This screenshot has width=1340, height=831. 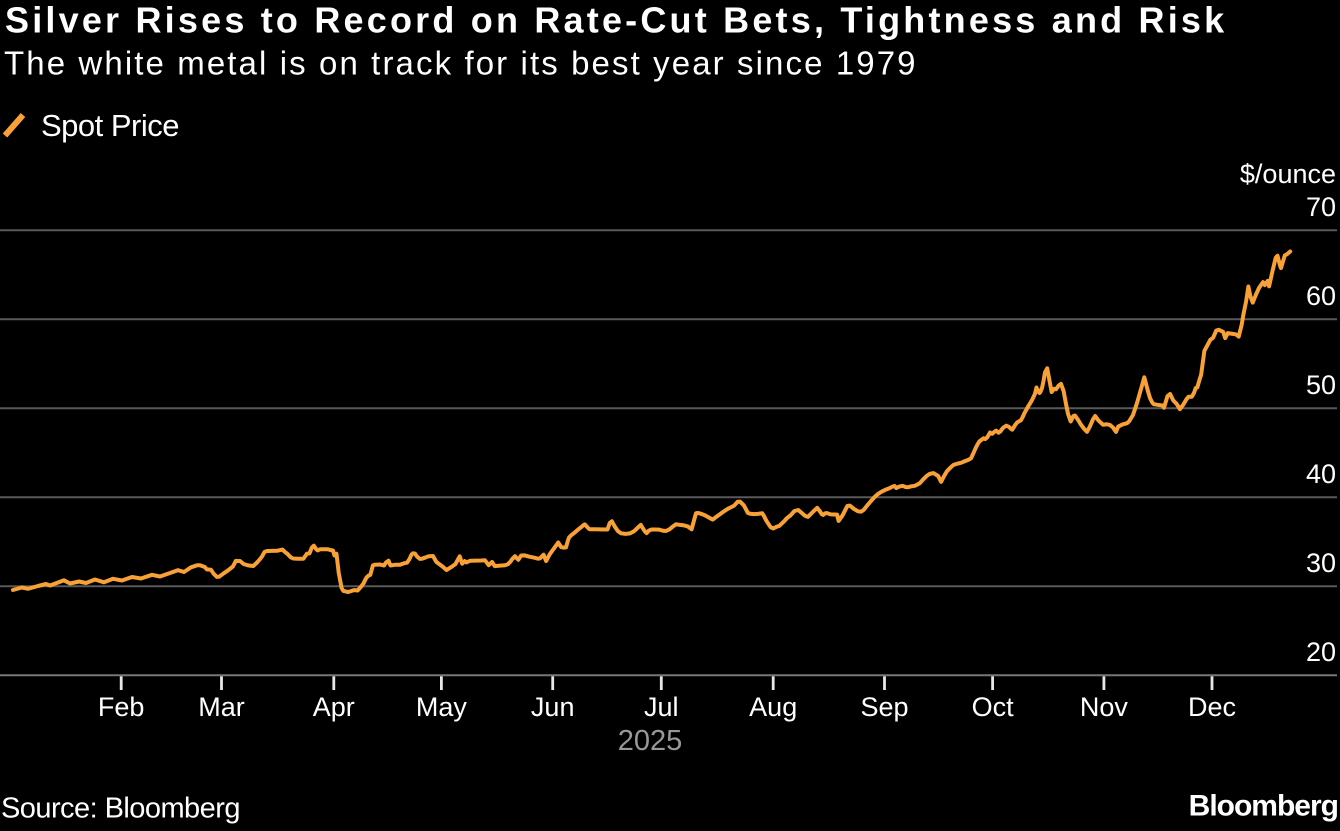 I want to click on svg-text: Dec, so click(x=1212, y=707).